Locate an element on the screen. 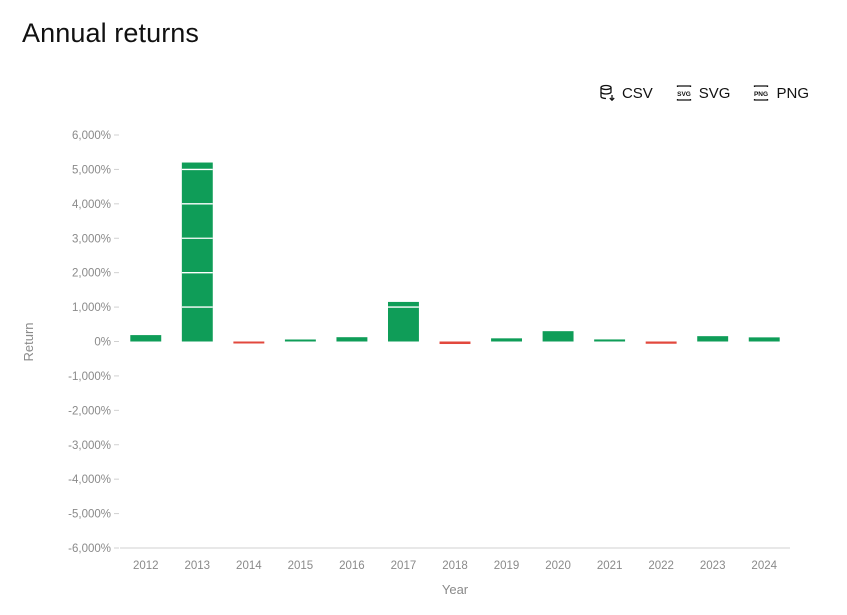  bar-2012 is located at coordinates (146, 338).